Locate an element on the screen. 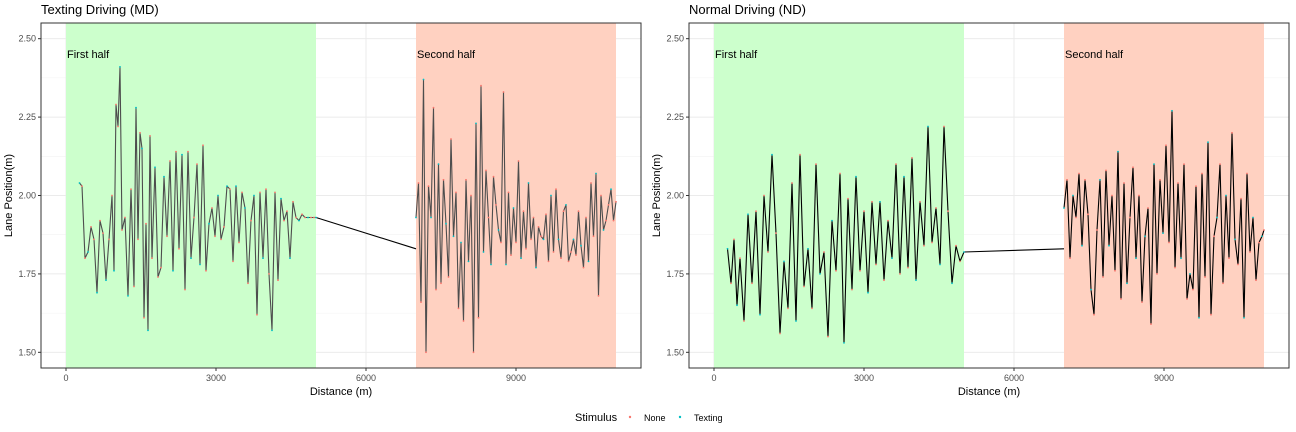 Image resolution: width=1296 pixels, height=432 pixels. chart-title: Texting Driving (MD) is located at coordinates (100, 9).